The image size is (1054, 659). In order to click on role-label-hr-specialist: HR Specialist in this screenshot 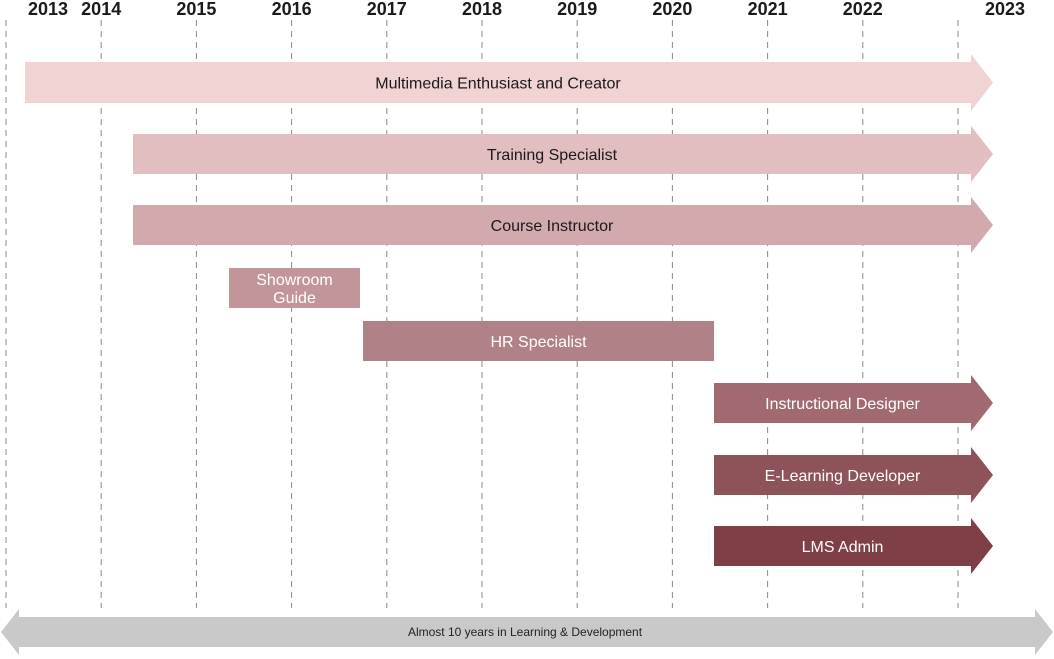, I will do `click(538, 342)`.